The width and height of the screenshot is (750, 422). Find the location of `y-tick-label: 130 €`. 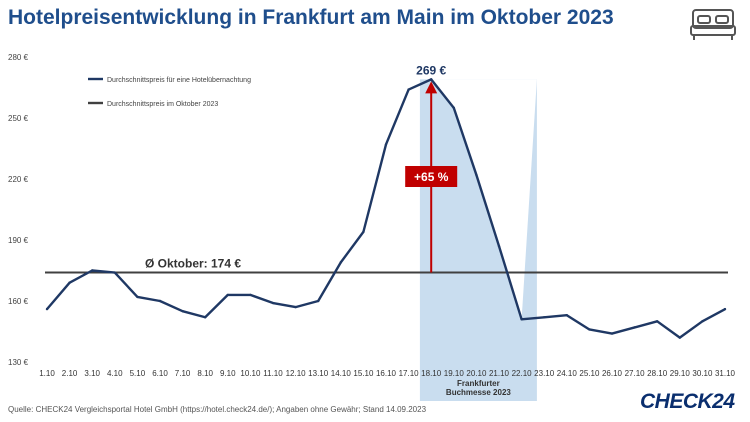

y-tick-label: 130 € is located at coordinates (18, 362).